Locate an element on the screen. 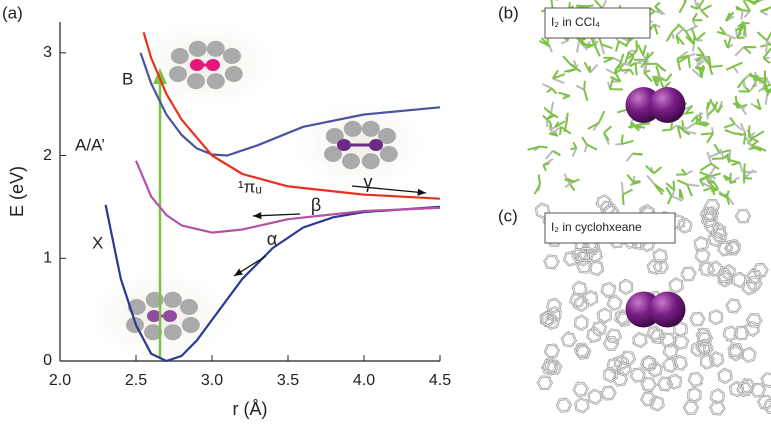 This screenshot has height=424, width=771. curve is located at coordinates (287, 197).